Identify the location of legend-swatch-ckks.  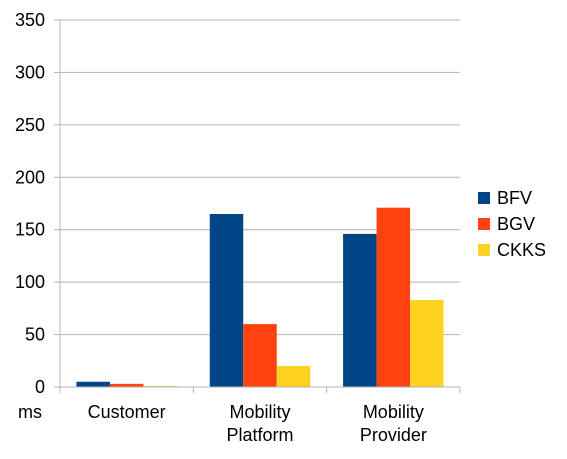
(484, 250).